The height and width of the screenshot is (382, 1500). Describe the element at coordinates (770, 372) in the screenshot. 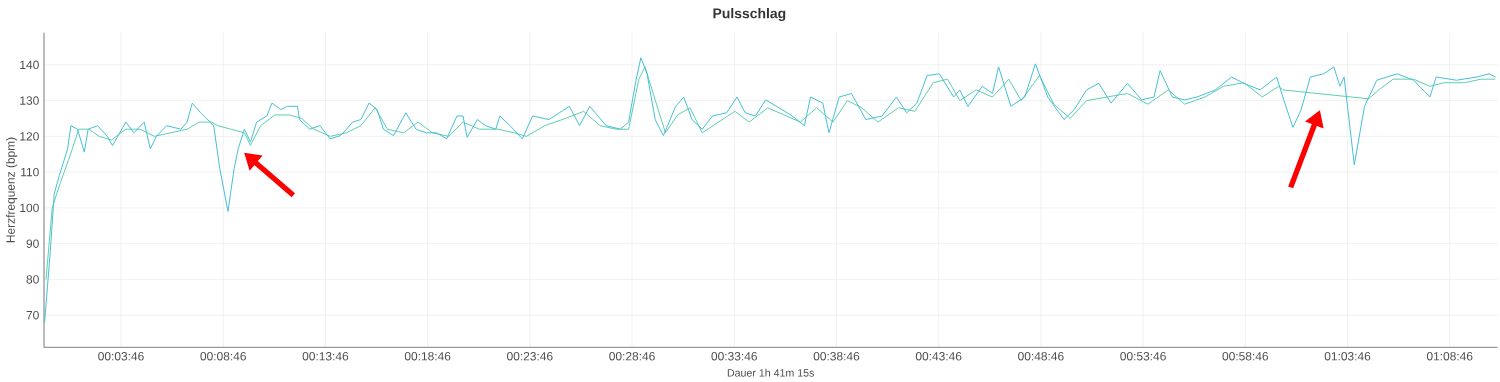

I see `x-axis-title: Dauer 1h 41m 15s` at that location.